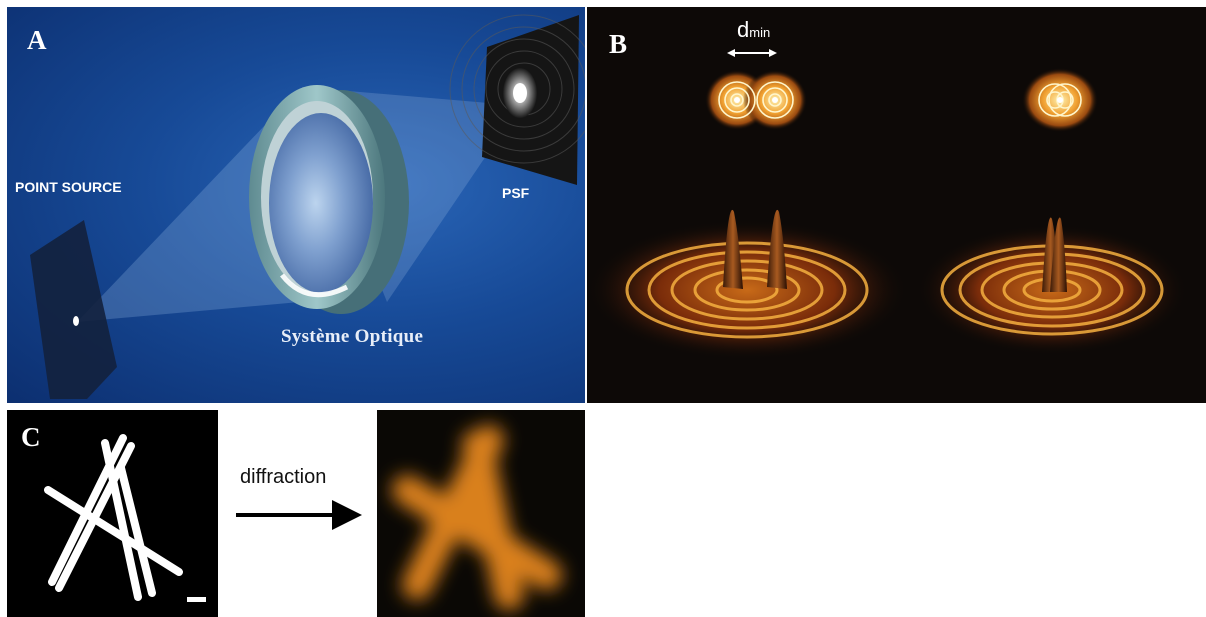 Image resolution: width=1206 pixels, height=617 pixels. What do you see at coordinates (196, 599) in the screenshot?
I see `scale-bar` at bounding box center [196, 599].